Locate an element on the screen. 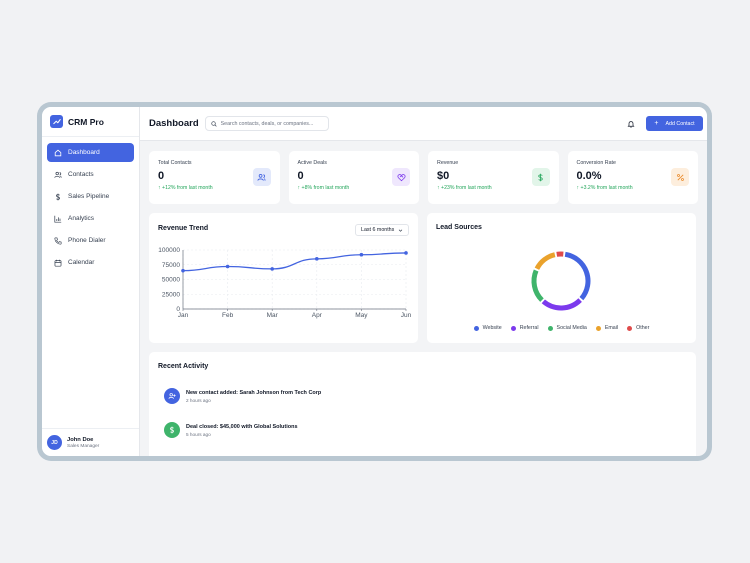  add-contact-button: + Add Contact is located at coordinates (674, 123).